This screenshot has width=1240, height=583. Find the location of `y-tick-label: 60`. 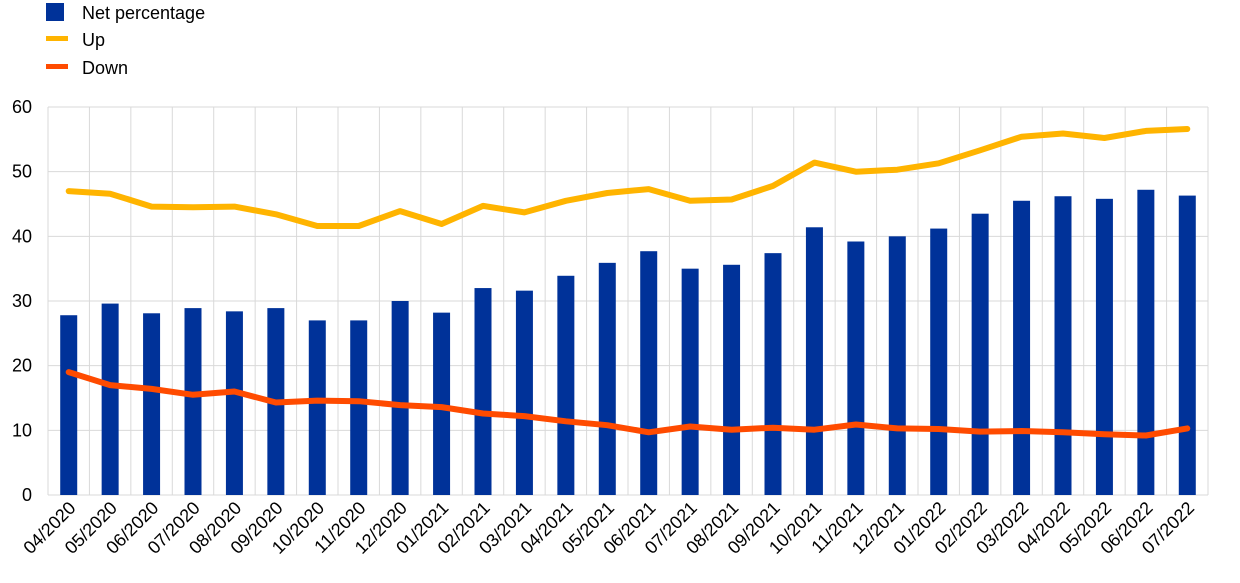

y-tick-label: 60 is located at coordinates (22, 107).